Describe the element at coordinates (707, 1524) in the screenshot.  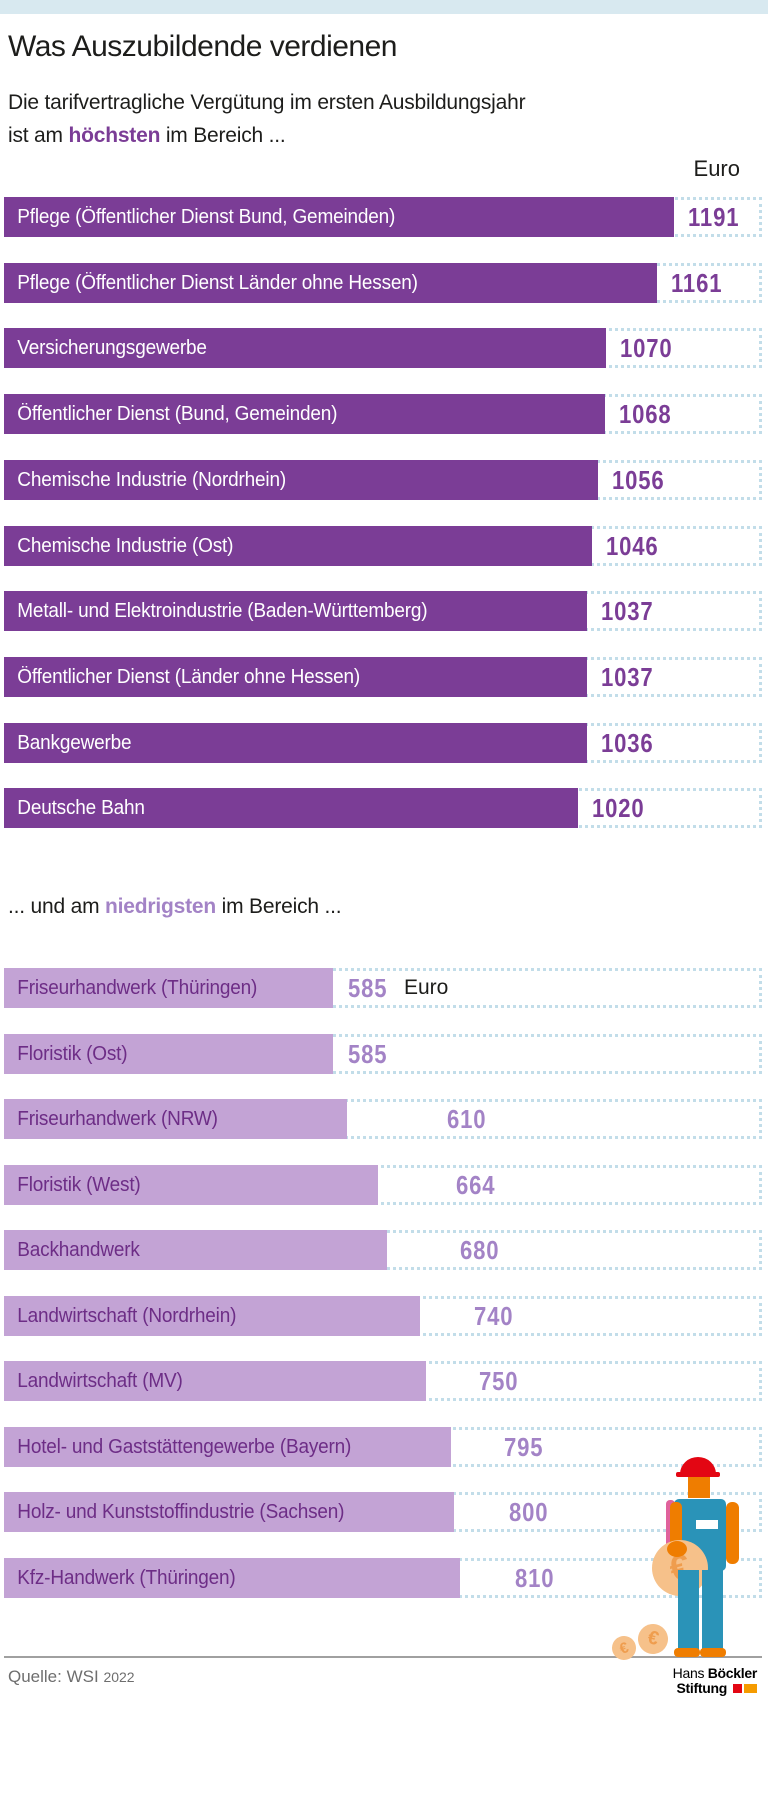
I see `chest-pocket` at that location.